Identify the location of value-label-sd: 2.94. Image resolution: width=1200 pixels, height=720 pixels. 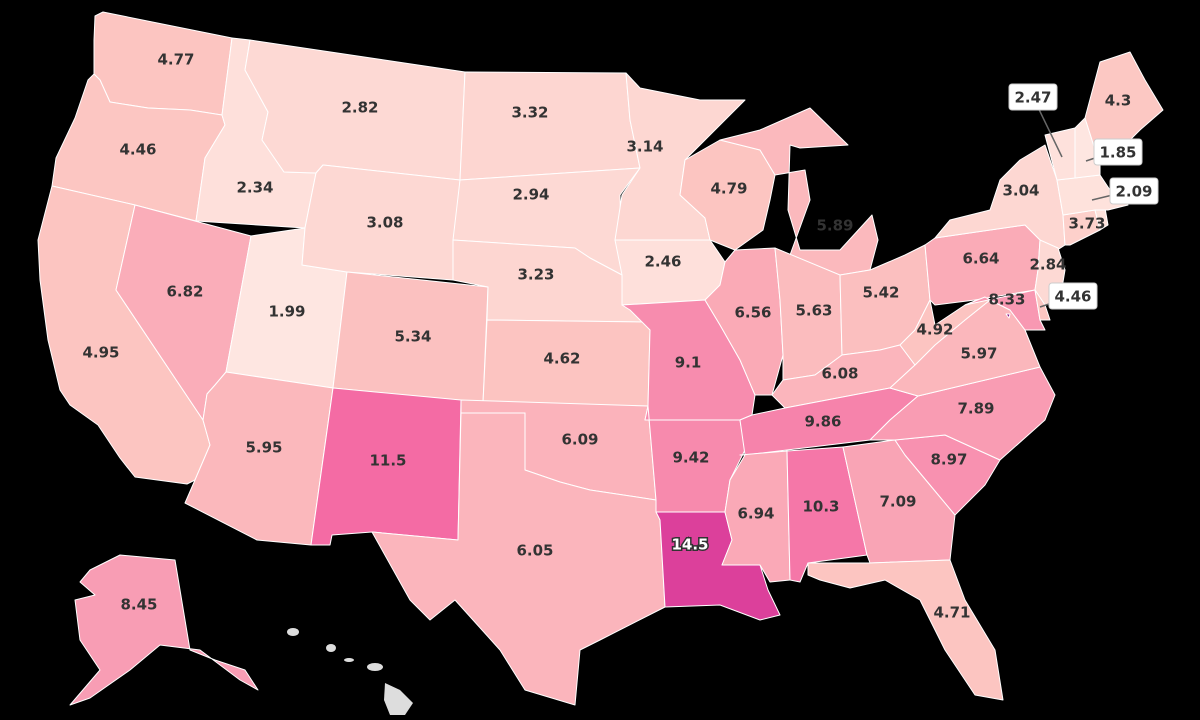
(530, 195).